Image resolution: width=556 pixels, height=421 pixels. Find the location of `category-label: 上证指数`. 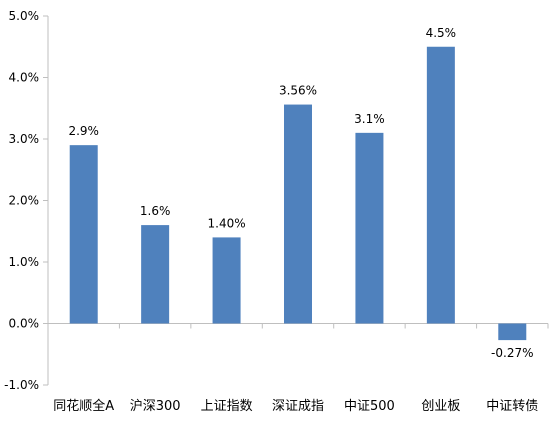

category-label: 上证指数 is located at coordinates (227, 406).